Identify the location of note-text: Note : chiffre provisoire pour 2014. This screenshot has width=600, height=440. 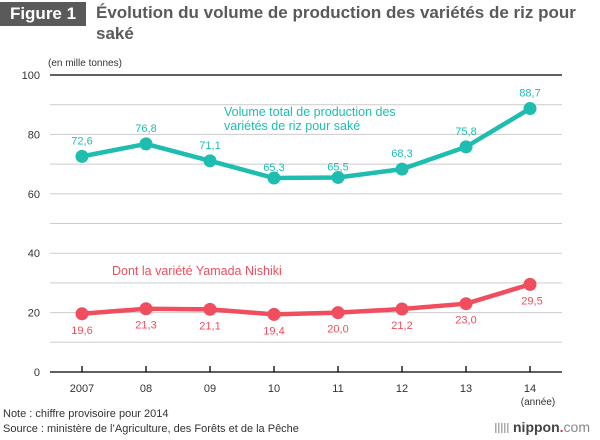
(86, 414).